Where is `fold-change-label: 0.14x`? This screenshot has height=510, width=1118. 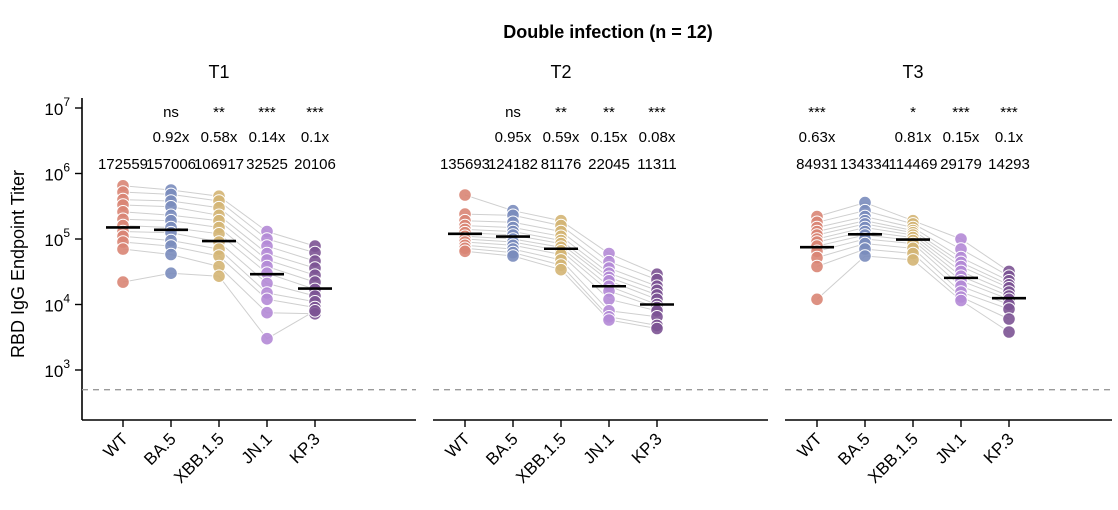 fold-change-label: 0.14x is located at coordinates (267, 137).